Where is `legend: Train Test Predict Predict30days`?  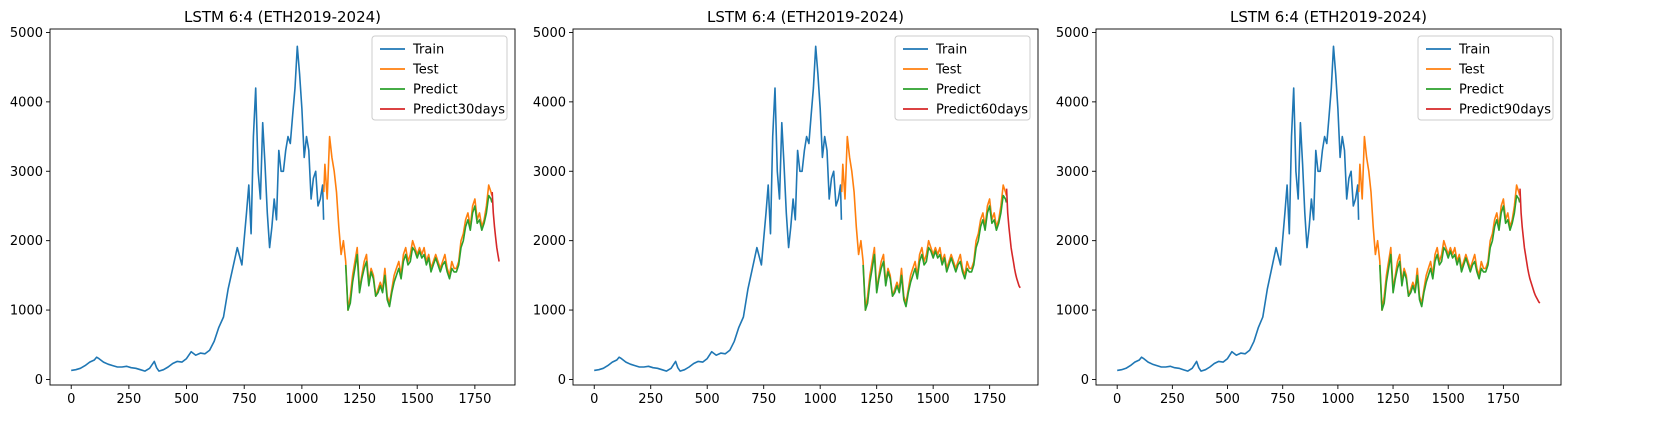
legend: Train Test Predict Predict30days is located at coordinates (439, 78).